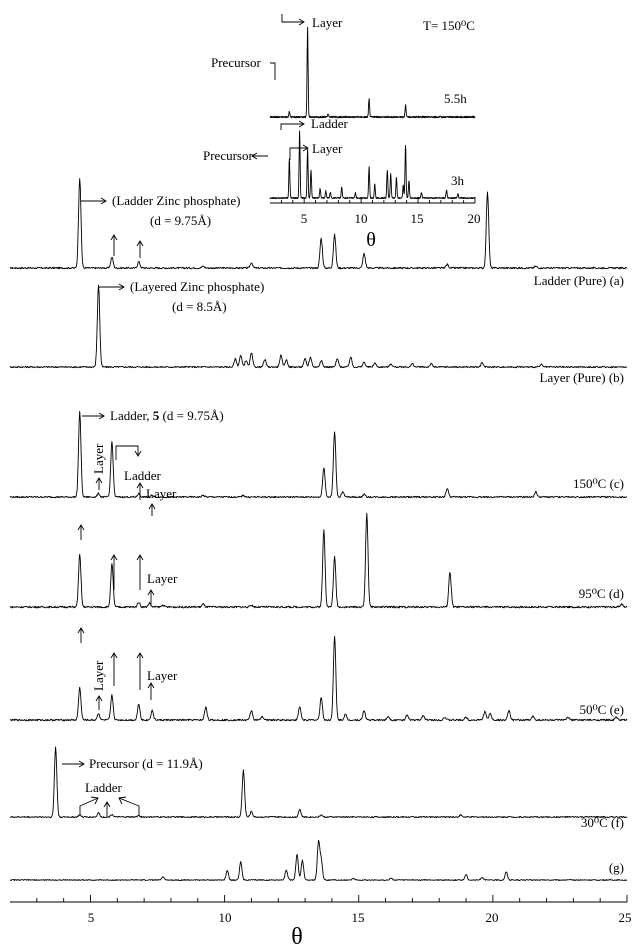 The image size is (634, 944). Describe the element at coordinates (152, 509) in the screenshot. I see `arrow-c-7p3` at that location.